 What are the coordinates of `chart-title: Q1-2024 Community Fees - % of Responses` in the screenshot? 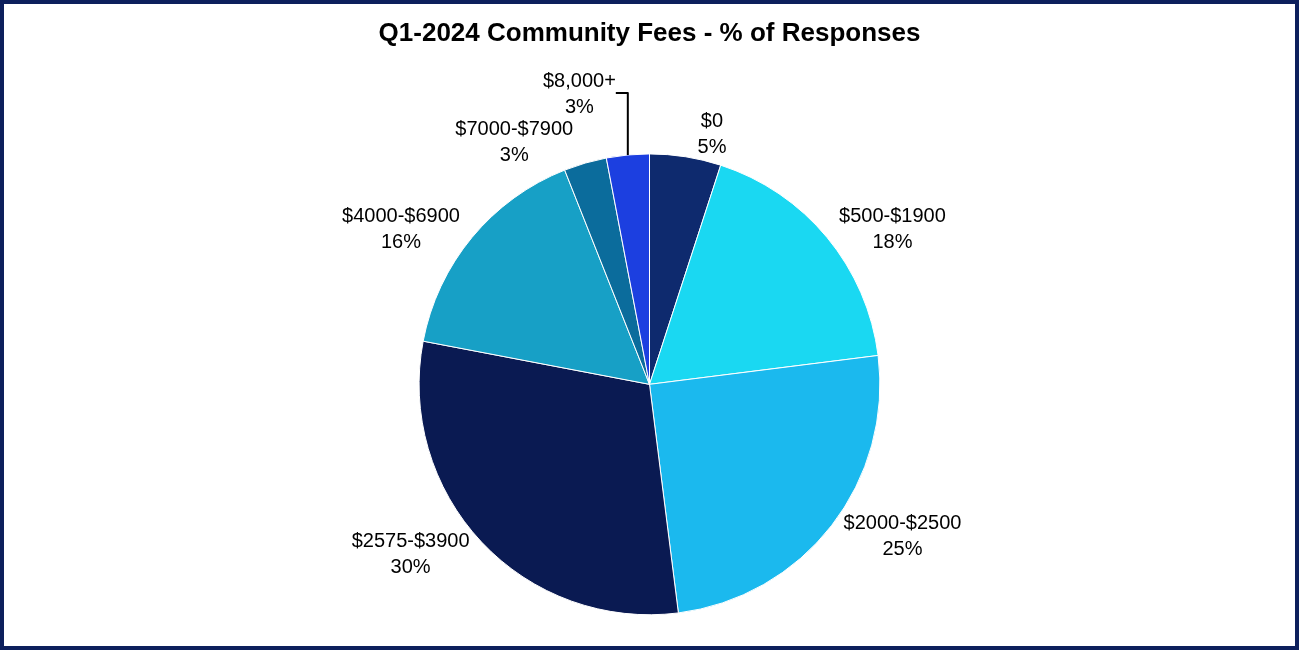 It's located at (649, 32).